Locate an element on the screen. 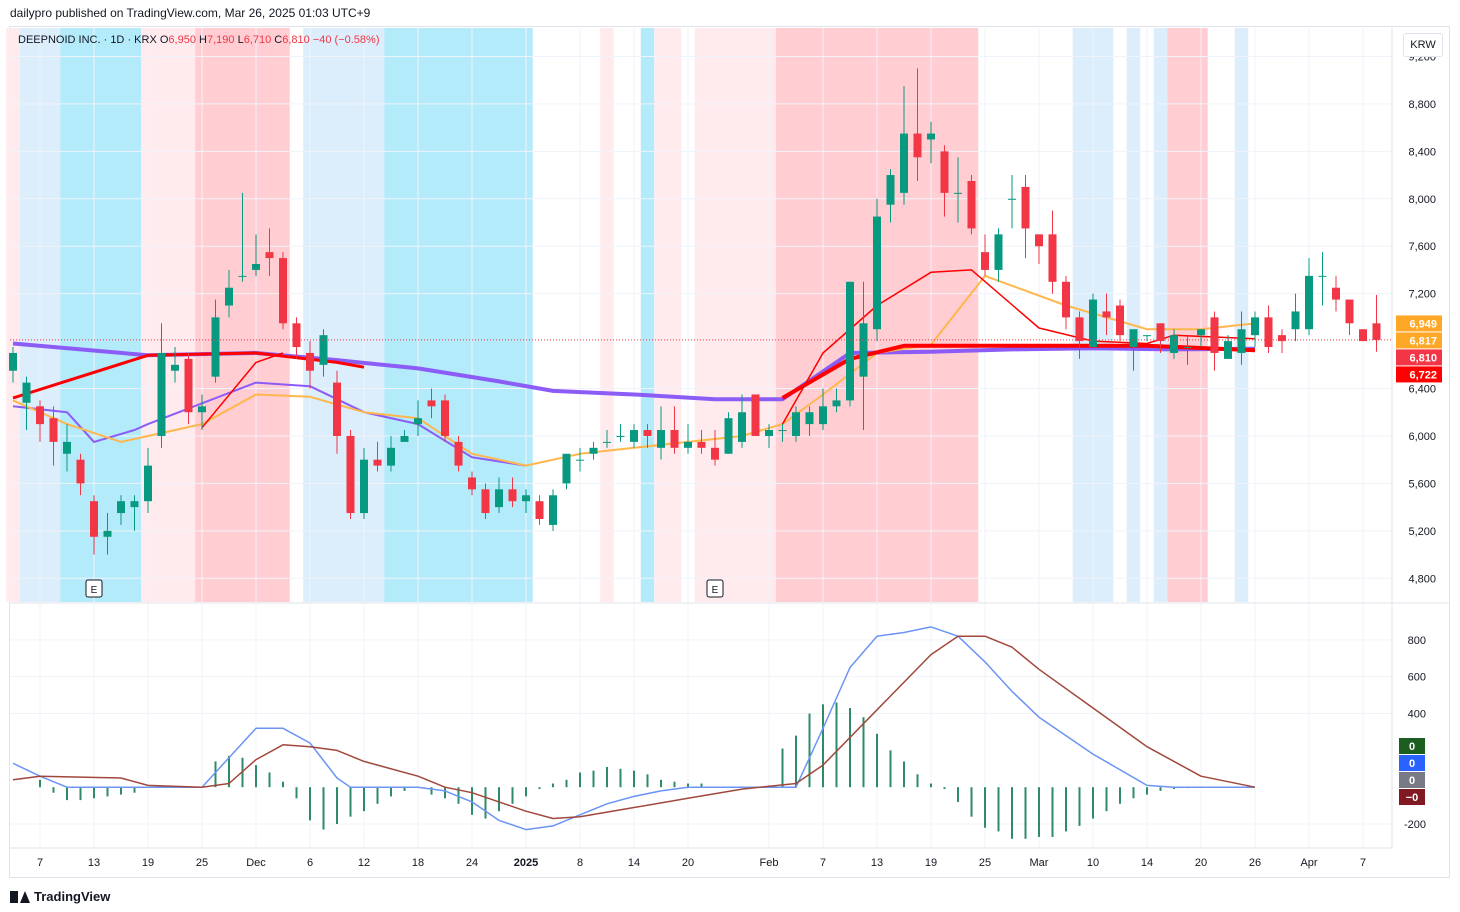 Image resolution: width=1460 pixels, height=912 pixels. ma-purple-short-line is located at coordinates (269, 424).